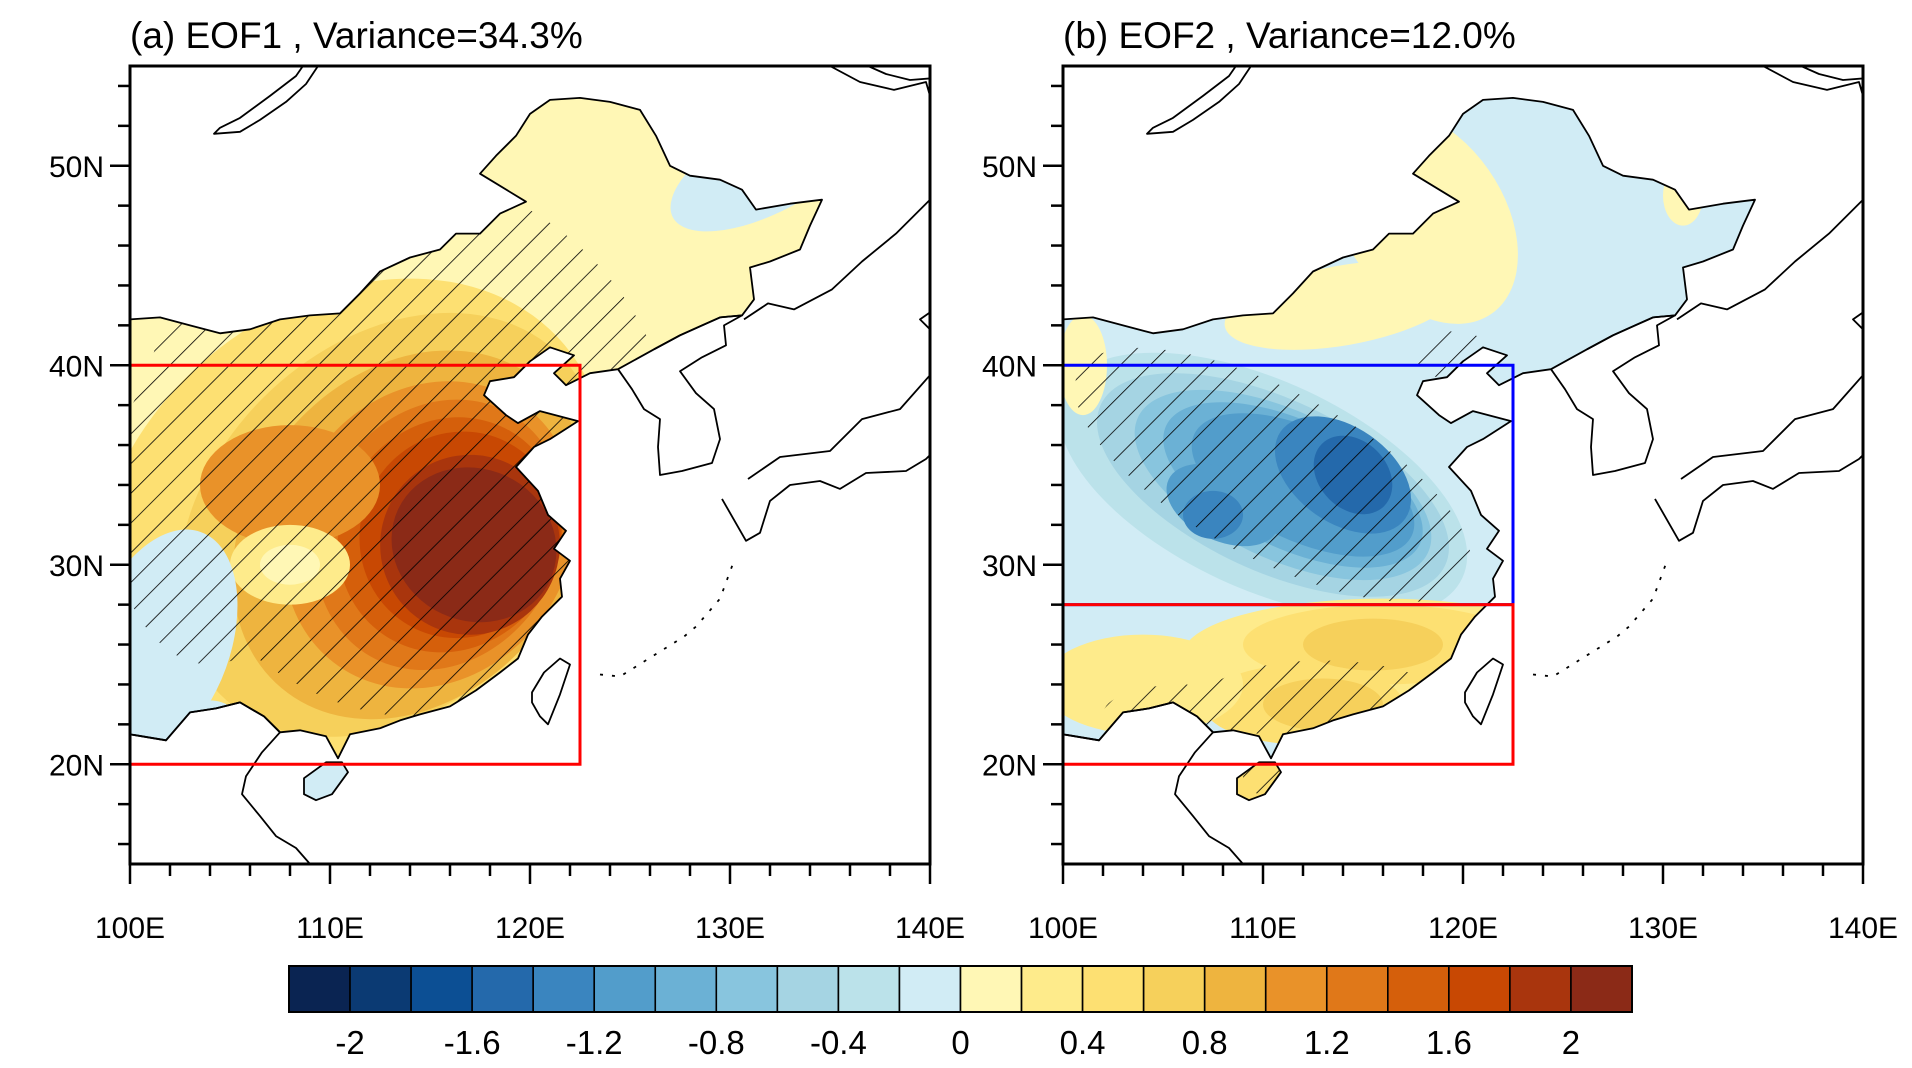 The width and height of the screenshot is (1912, 1068). What do you see at coordinates (1758, 498) in the screenshot?
I see `japan-coastline` at bounding box center [1758, 498].